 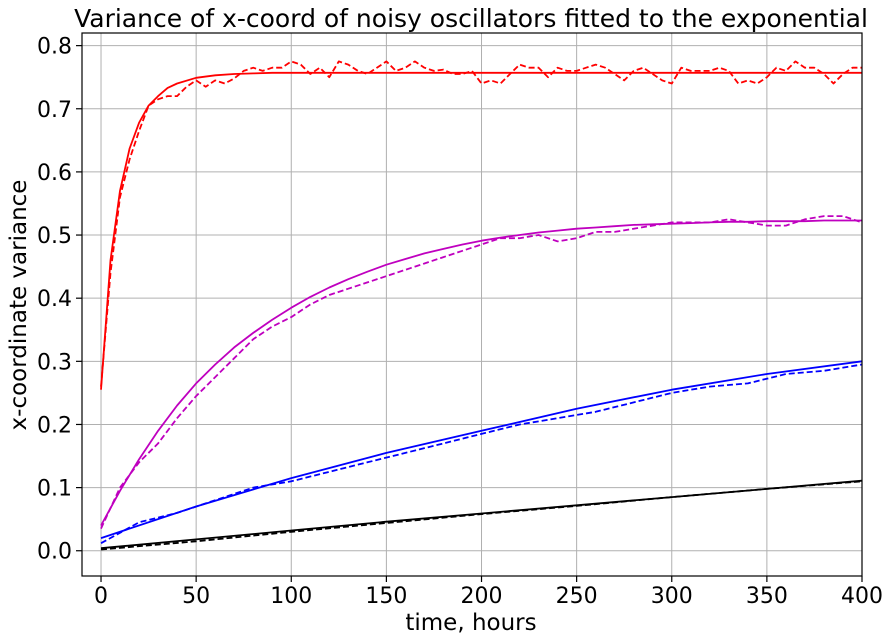 I want to click on y-tick-label: 0.5, so click(x=54, y=236).